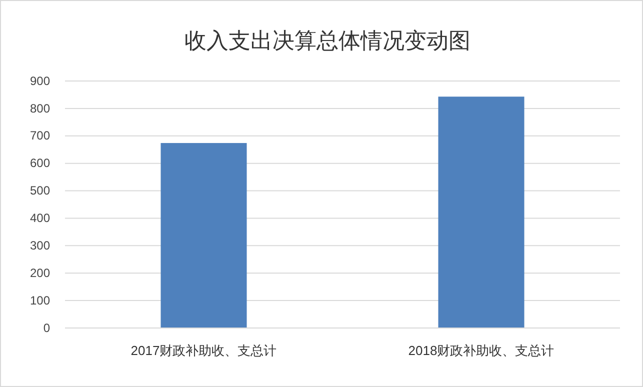 This screenshot has height=387, width=643. I want to click on y-tick-label: 0, so click(46, 327).